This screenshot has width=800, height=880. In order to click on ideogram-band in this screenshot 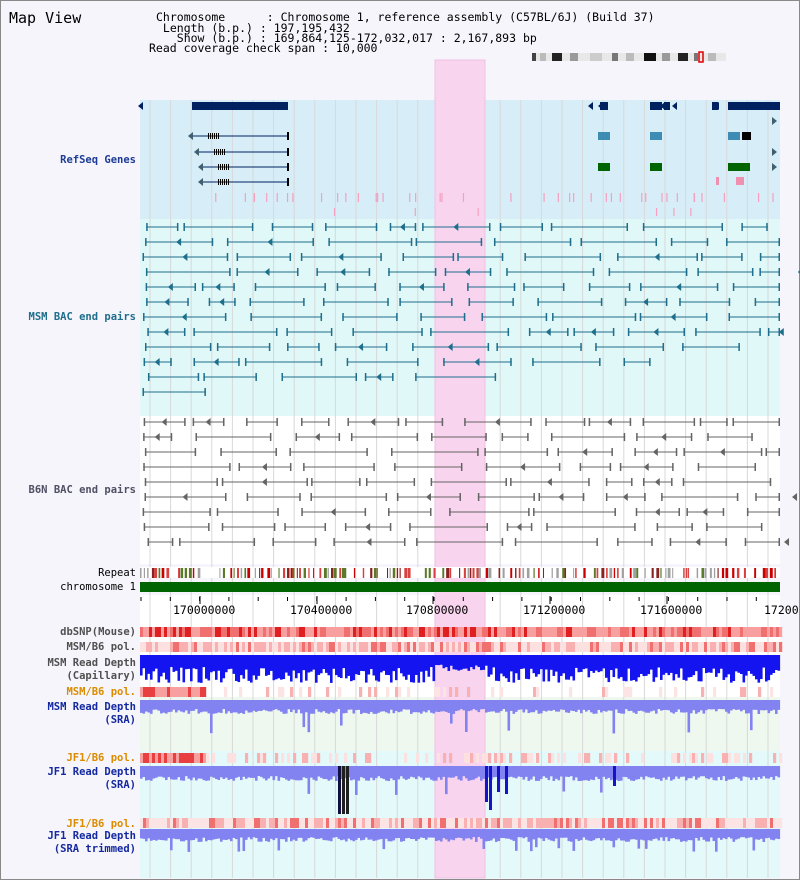, I will do `click(630, 57)`.